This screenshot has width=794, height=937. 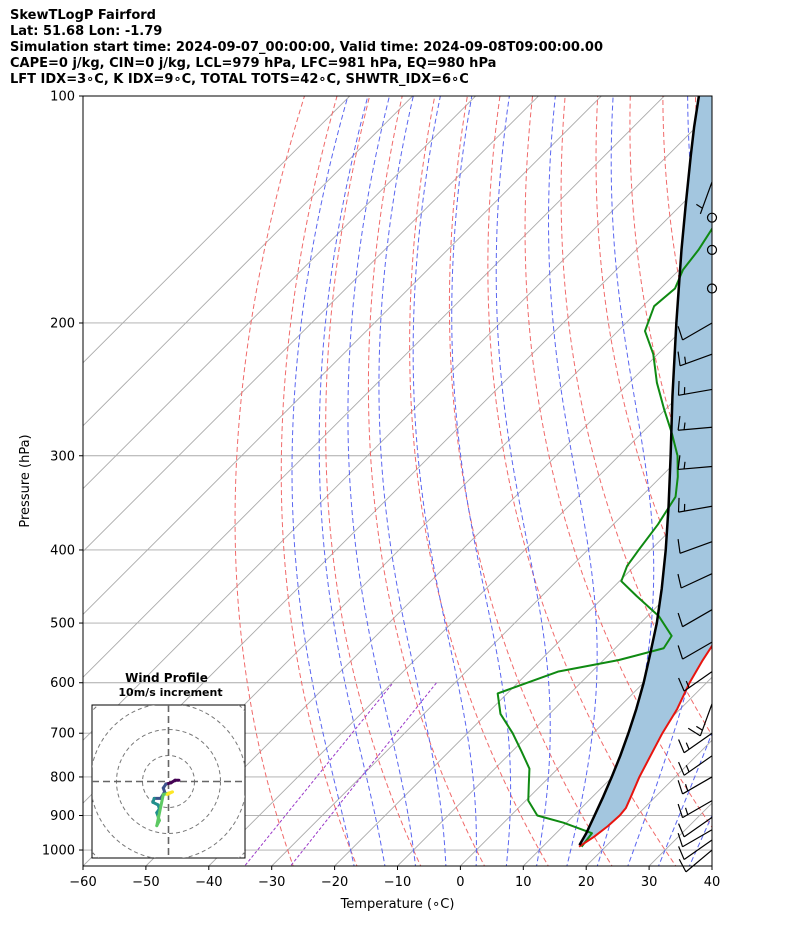 I want to click on temperature-line, so click(x=645, y=746).